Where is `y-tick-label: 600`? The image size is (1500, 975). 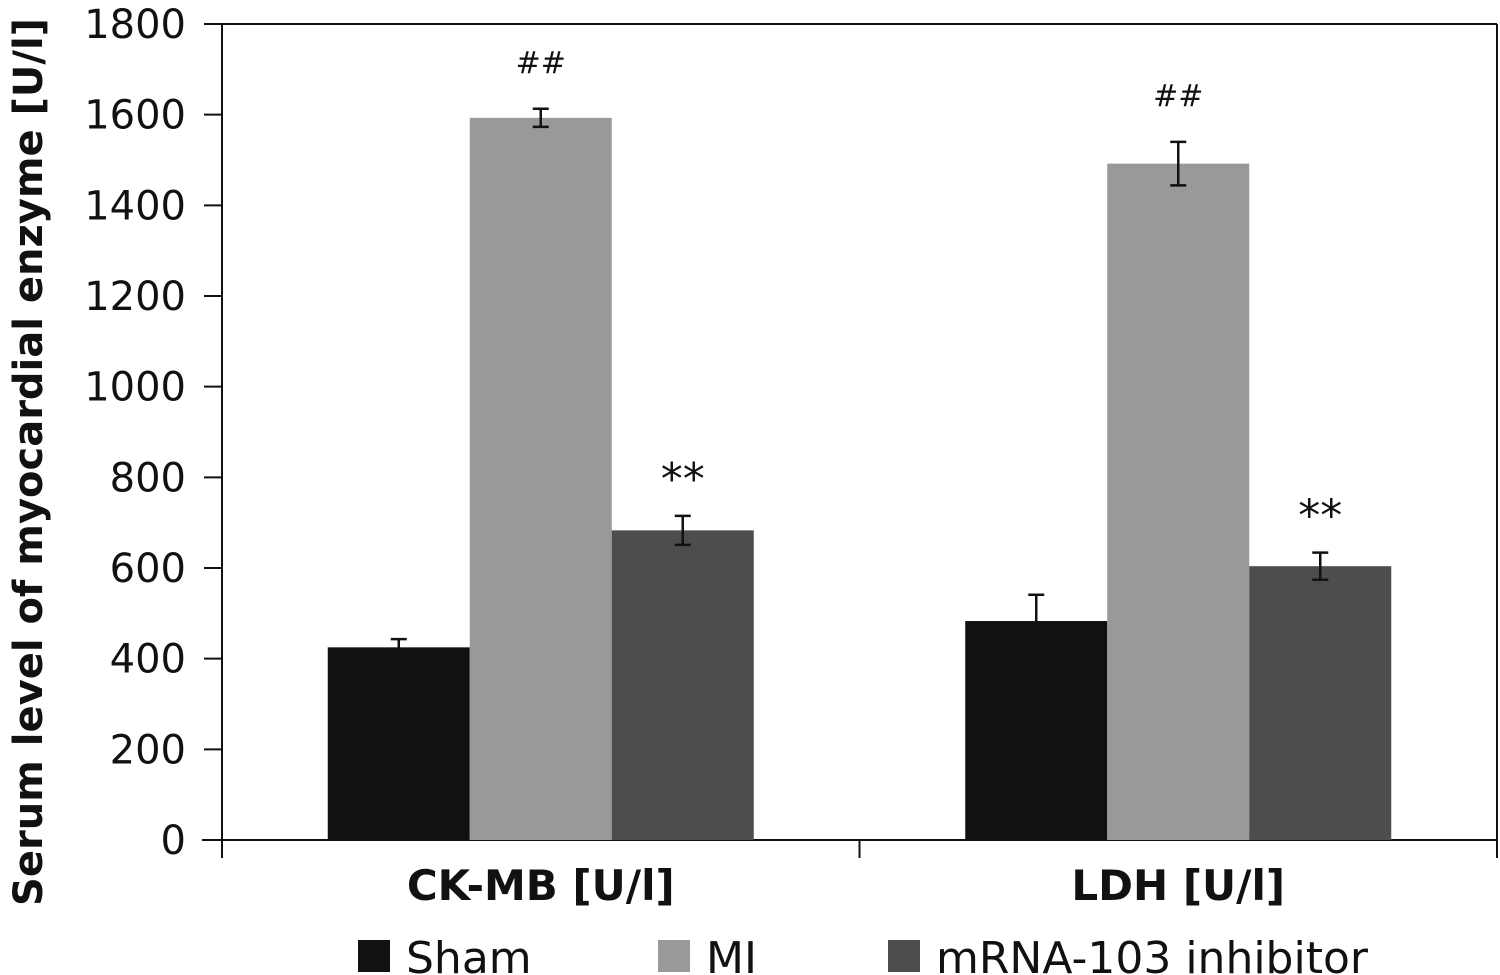
y-tick-label: 600 is located at coordinates (148, 569).